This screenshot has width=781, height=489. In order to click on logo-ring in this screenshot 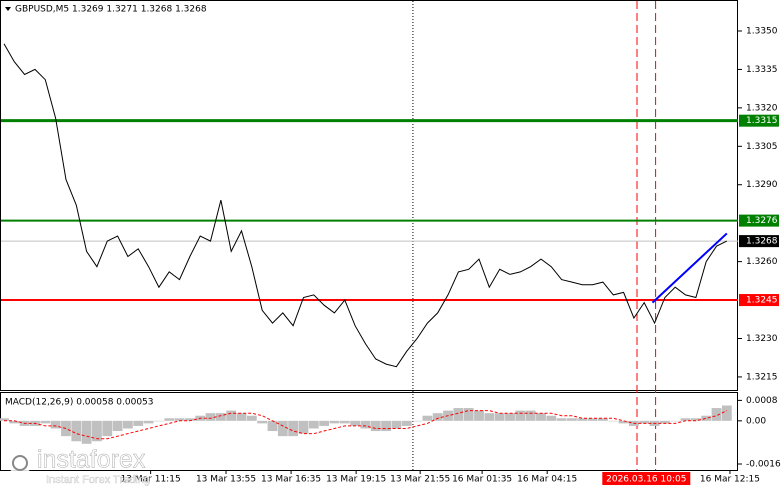, I will do `click(20, 463)`.